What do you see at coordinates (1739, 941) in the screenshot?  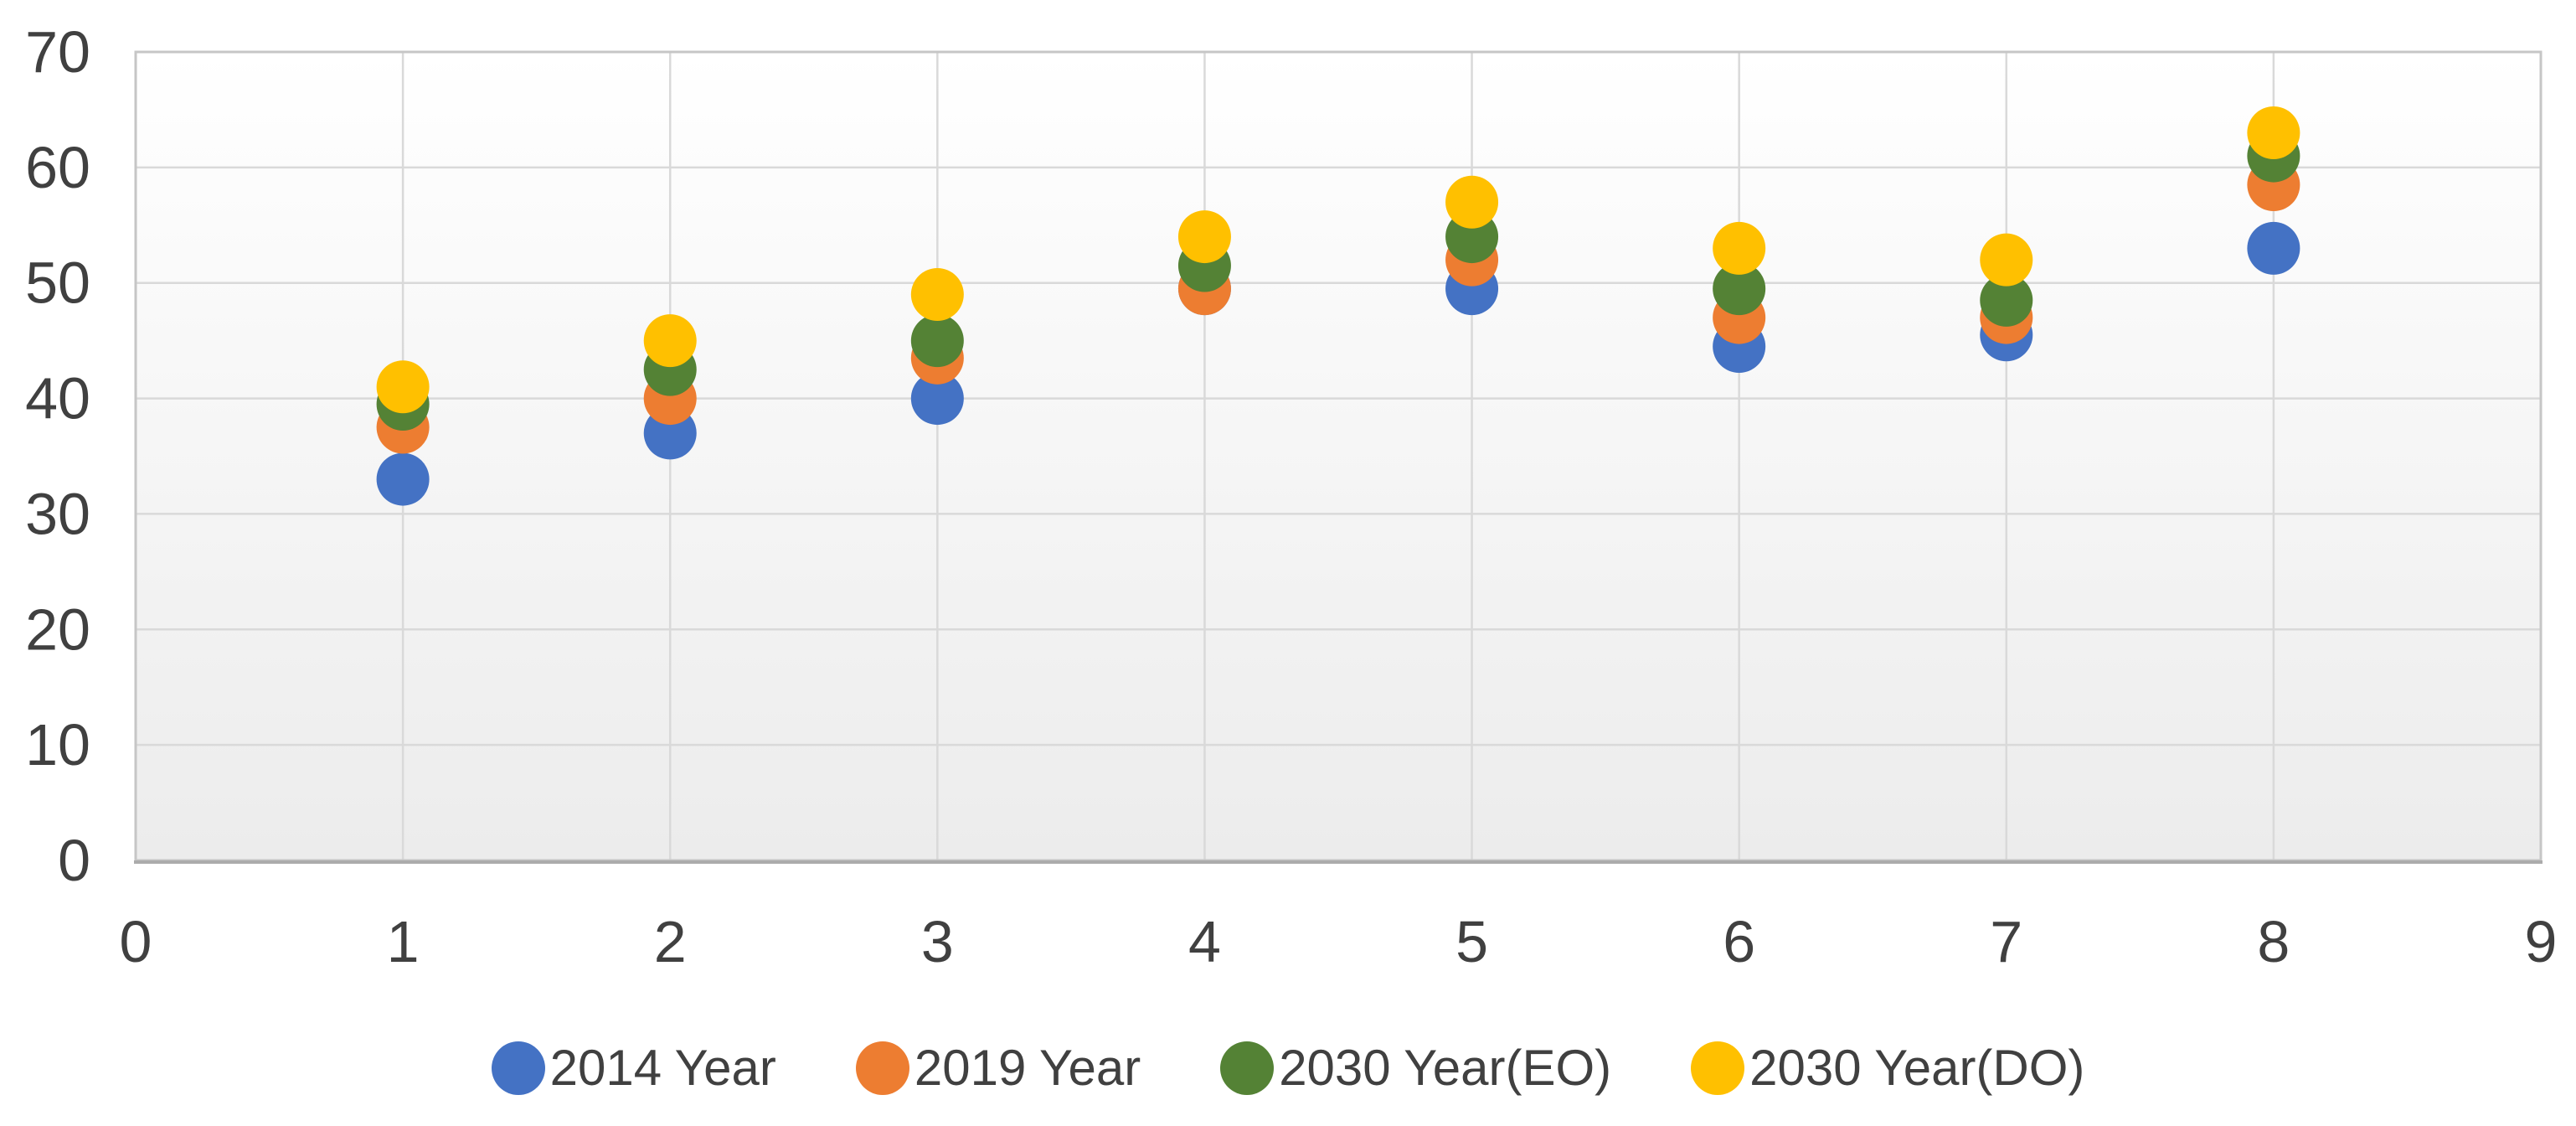 I see `x-tick-label: 6` at bounding box center [1739, 941].